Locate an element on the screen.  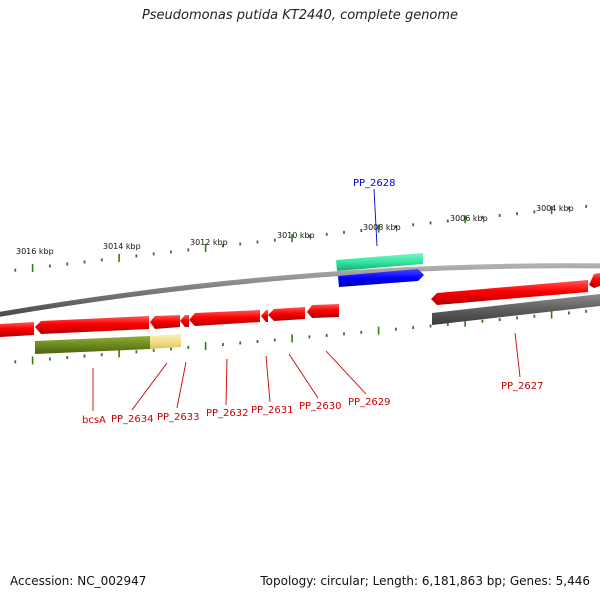
gene-pp2634 is located at coordinates (165, 322).